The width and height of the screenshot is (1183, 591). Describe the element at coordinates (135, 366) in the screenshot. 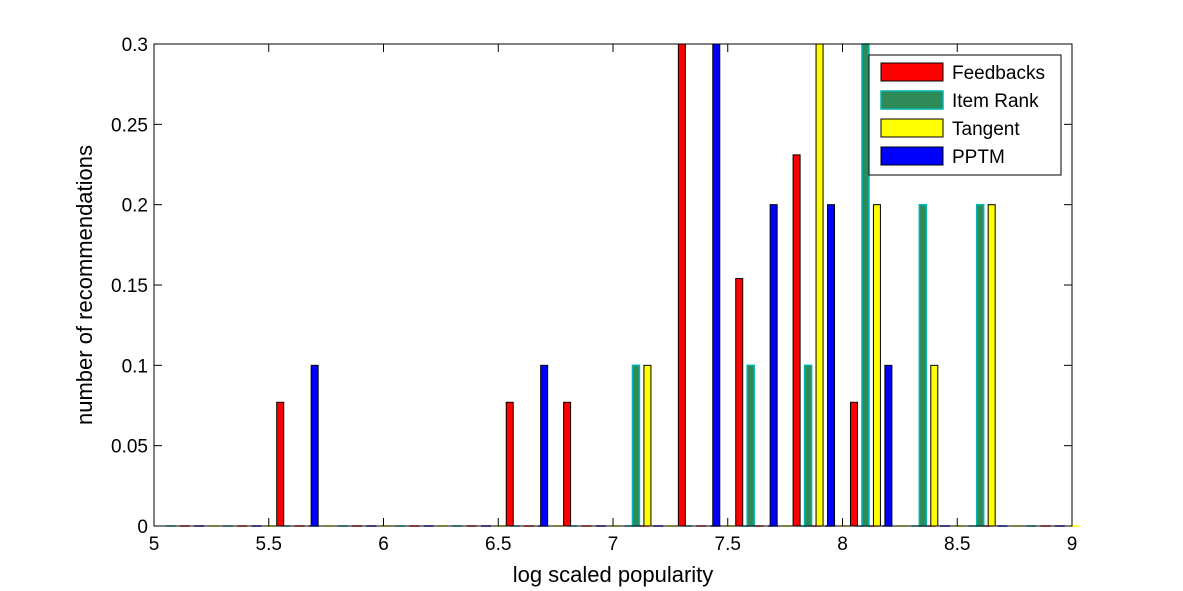

I see `y-tick-label: 0.1` at that location.